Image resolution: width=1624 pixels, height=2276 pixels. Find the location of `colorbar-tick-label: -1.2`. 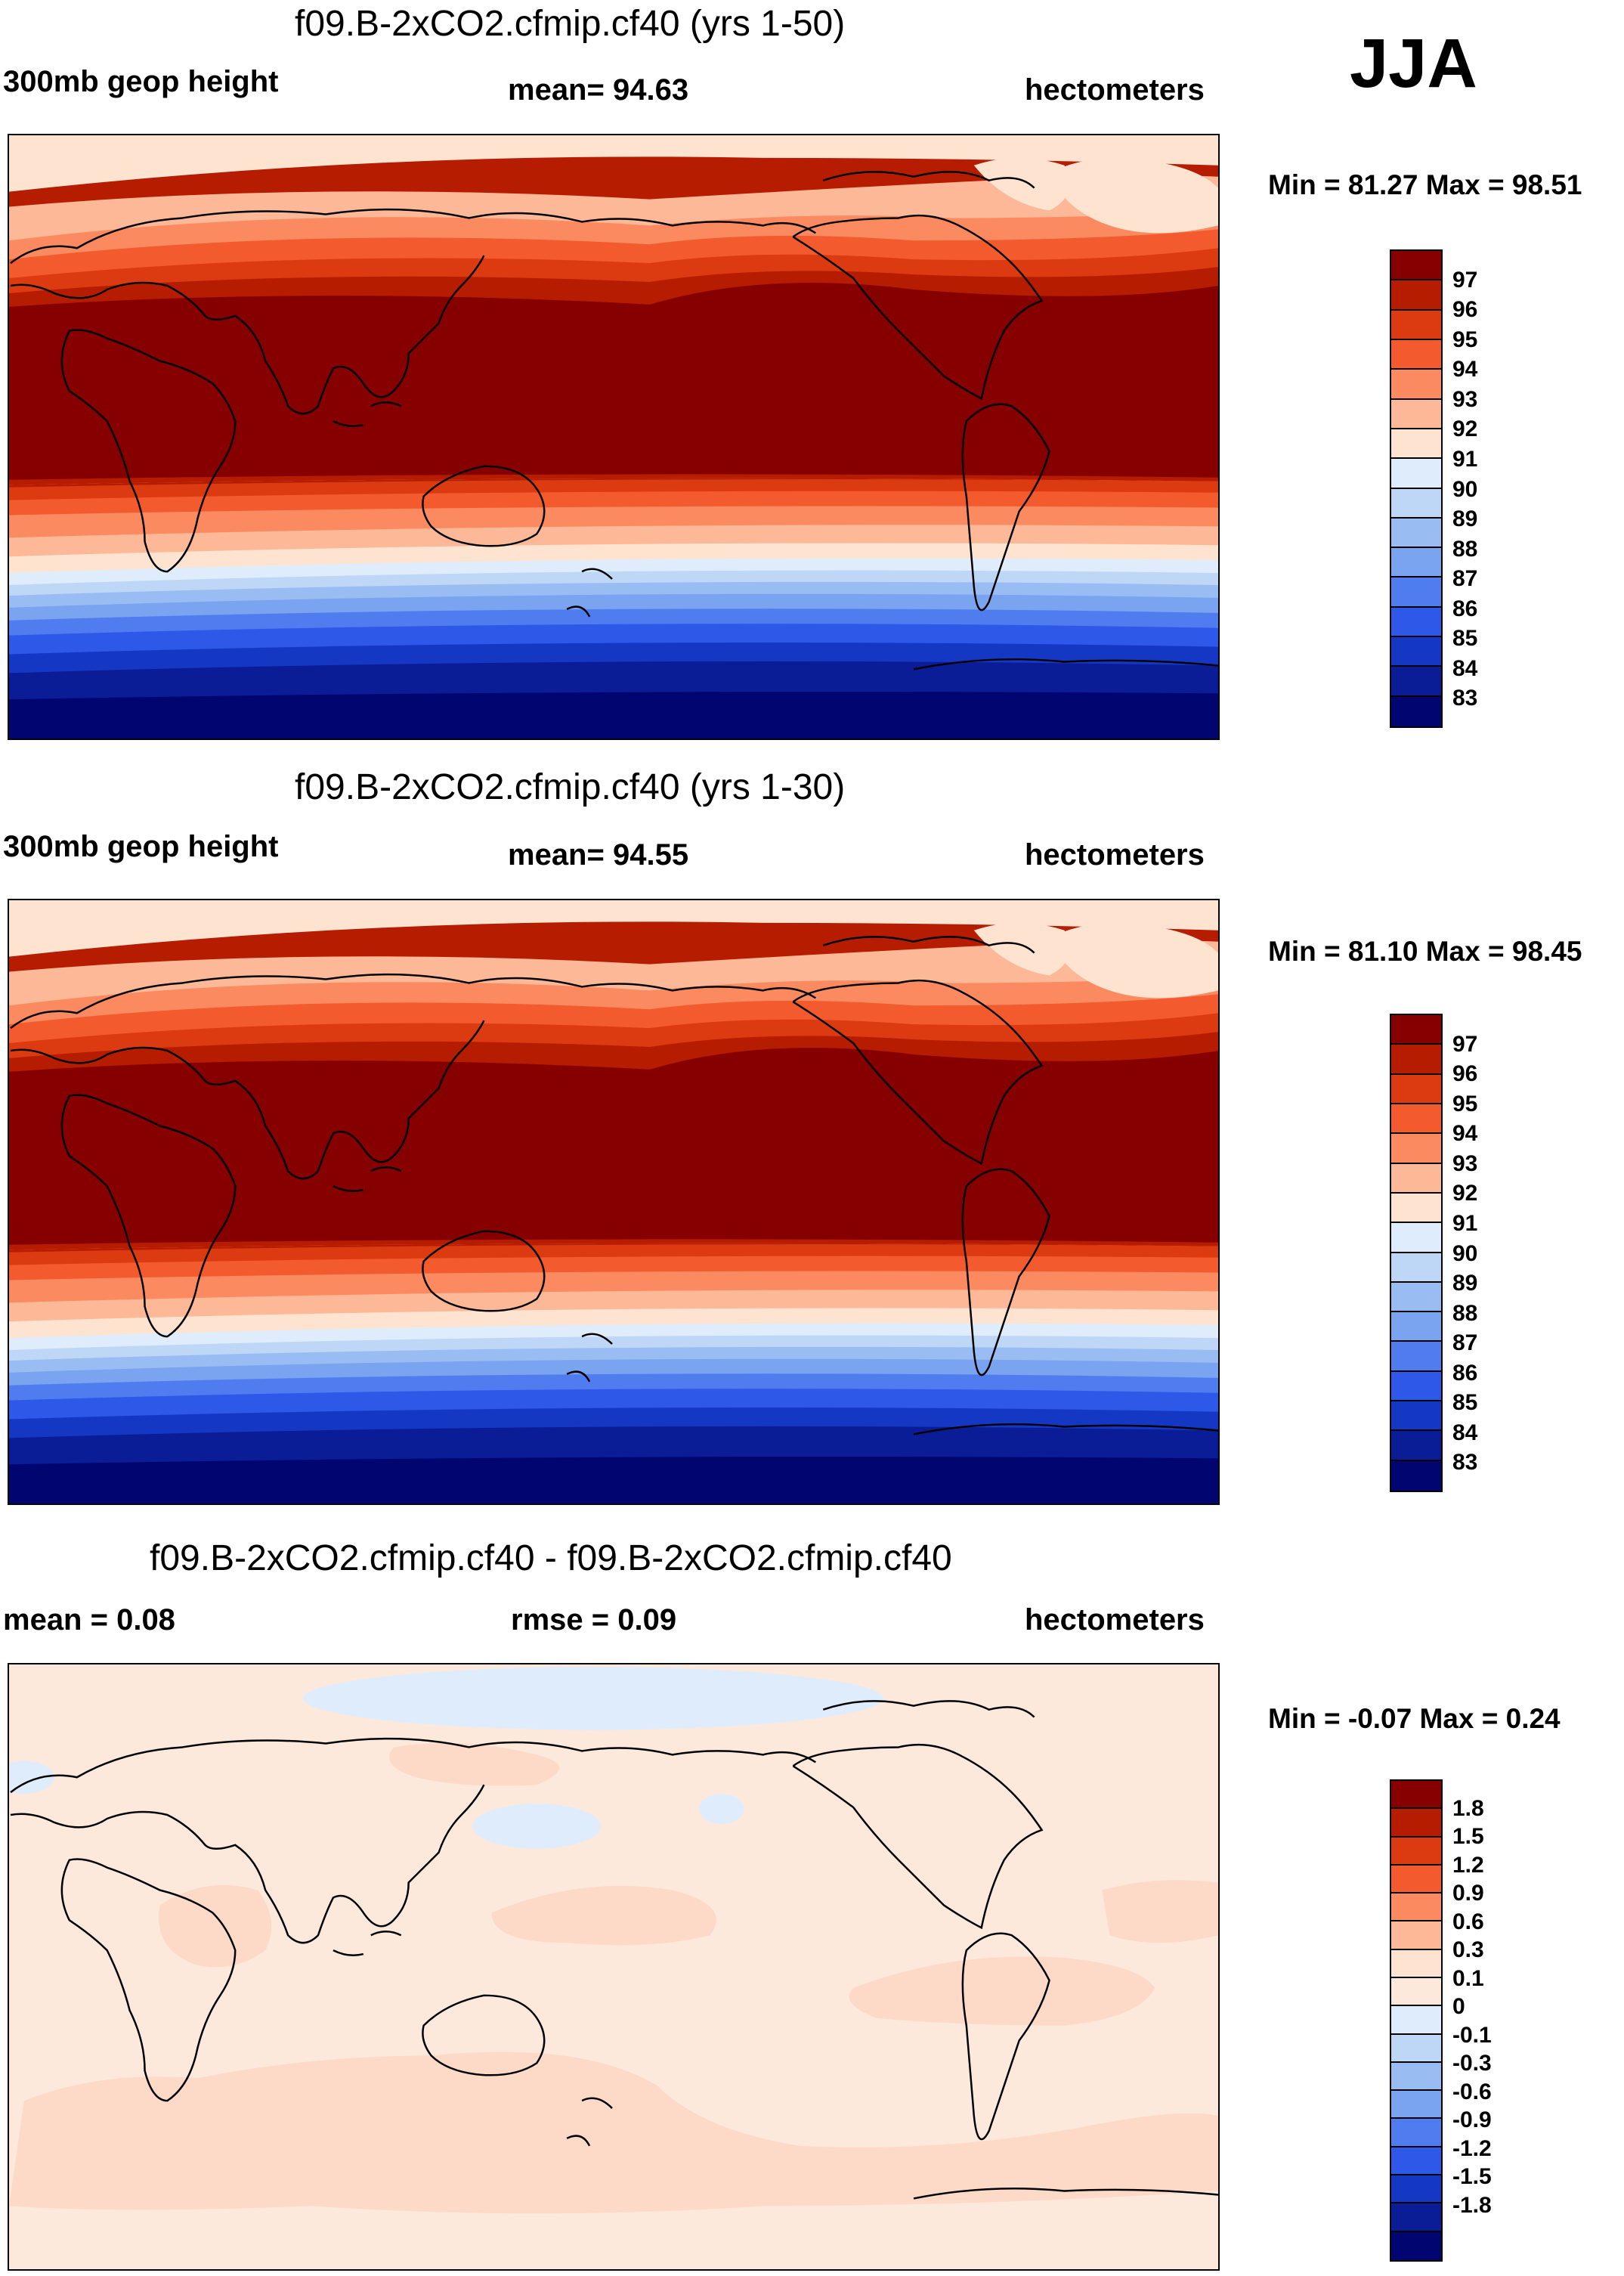

colorbar-tick-label: -1.2 is located at coordinates (1472, 2148).